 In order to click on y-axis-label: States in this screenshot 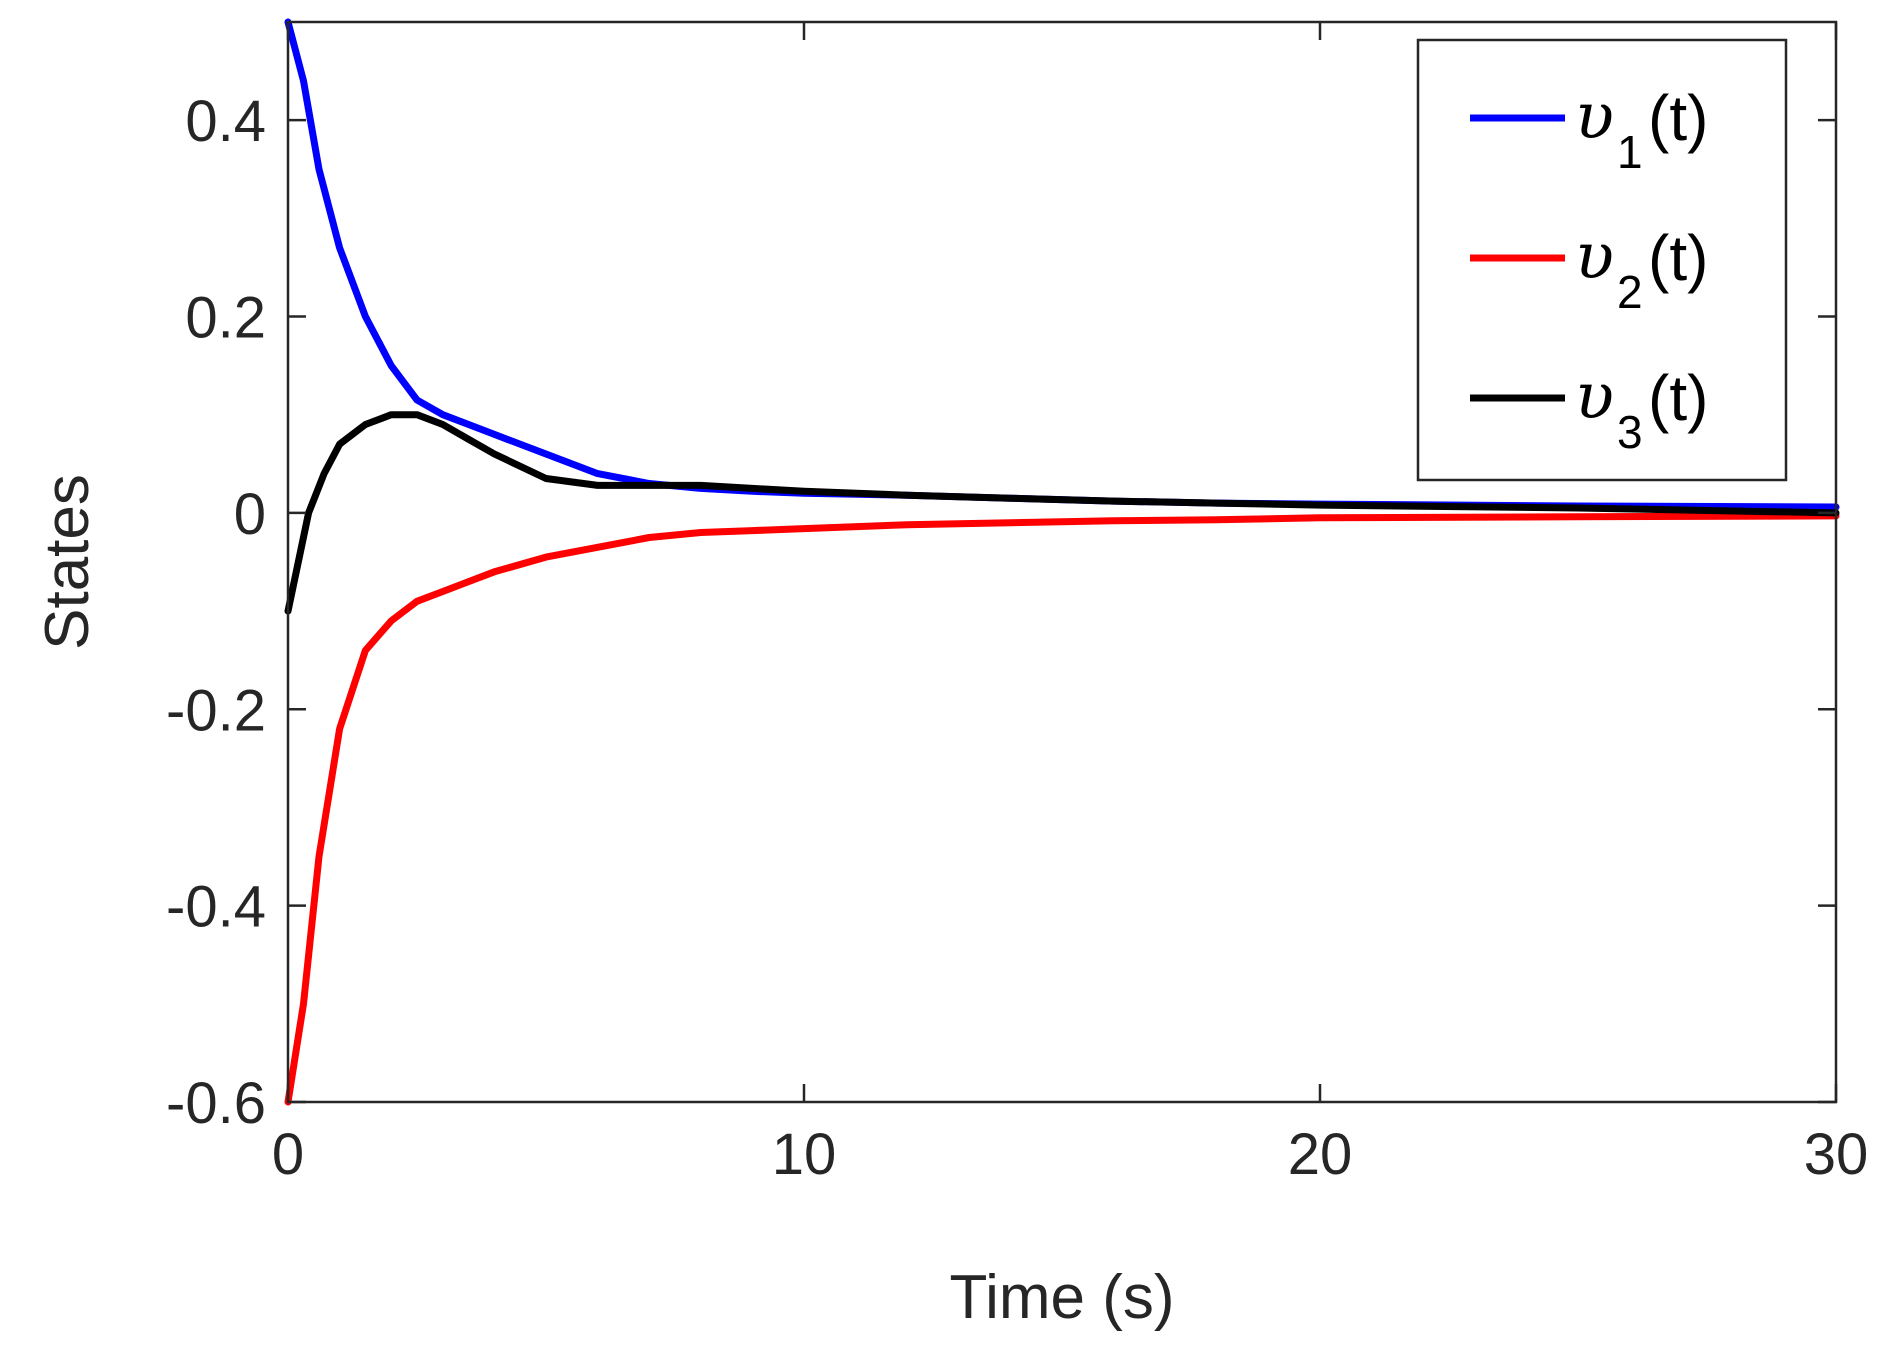, I will do `click(67, 562)`.